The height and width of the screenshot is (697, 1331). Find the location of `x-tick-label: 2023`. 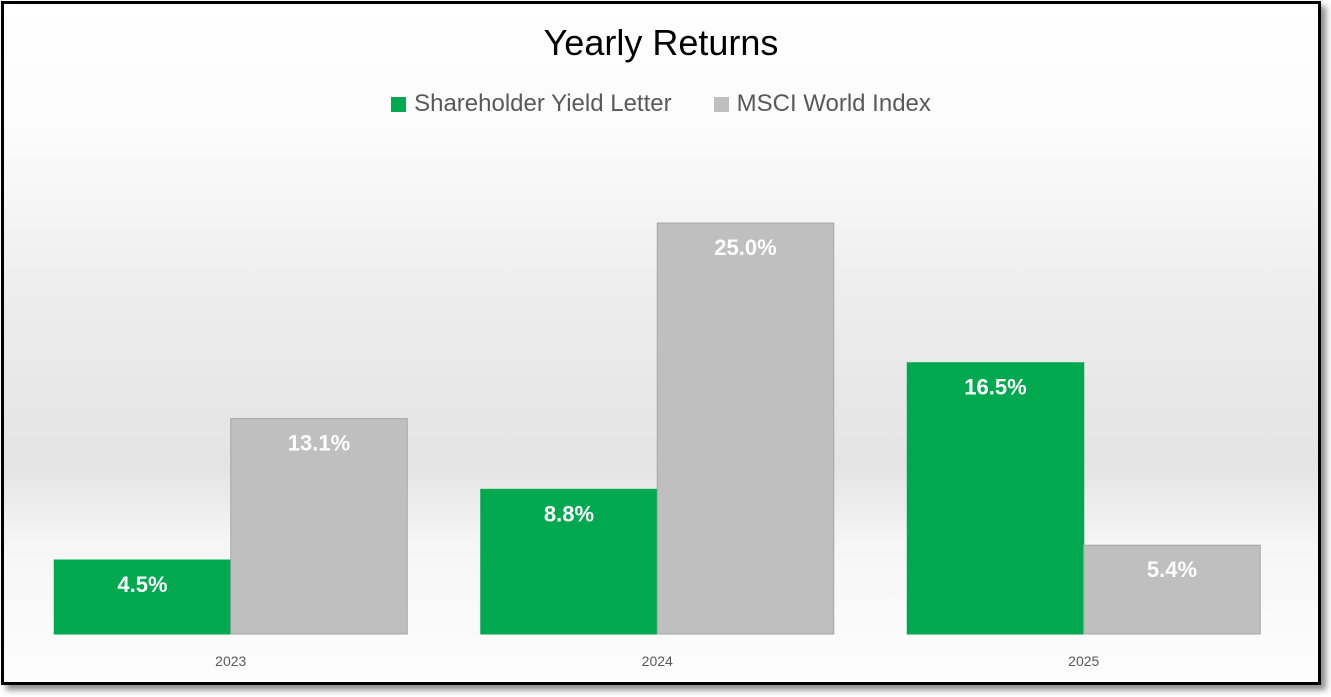

x-tick-label: 2023 is located at coordinates (230, 661).